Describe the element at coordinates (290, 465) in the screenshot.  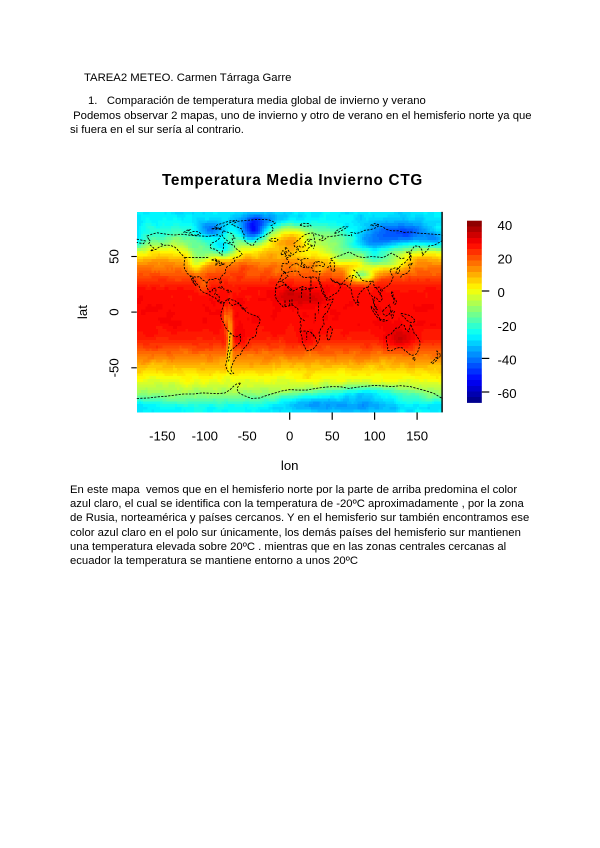
I see `svg-text: lon` at that location.